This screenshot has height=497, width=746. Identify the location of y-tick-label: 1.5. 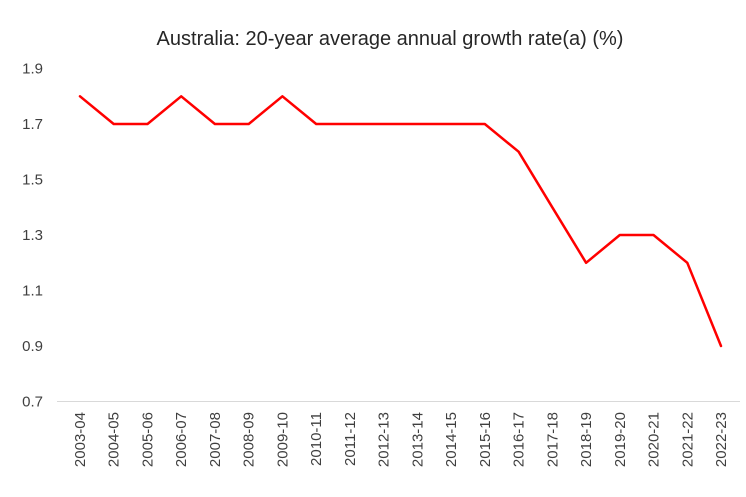
(32, 180).